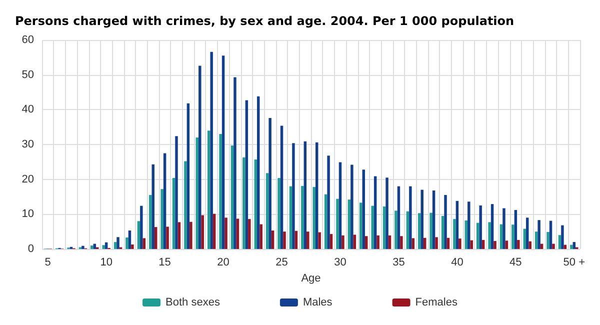 Image resolution: width=600 pixels, height=325 pixels. Describe the element at coordinates (28, 110) in the screenshot. I see `y-tick-label: 40` at that location.